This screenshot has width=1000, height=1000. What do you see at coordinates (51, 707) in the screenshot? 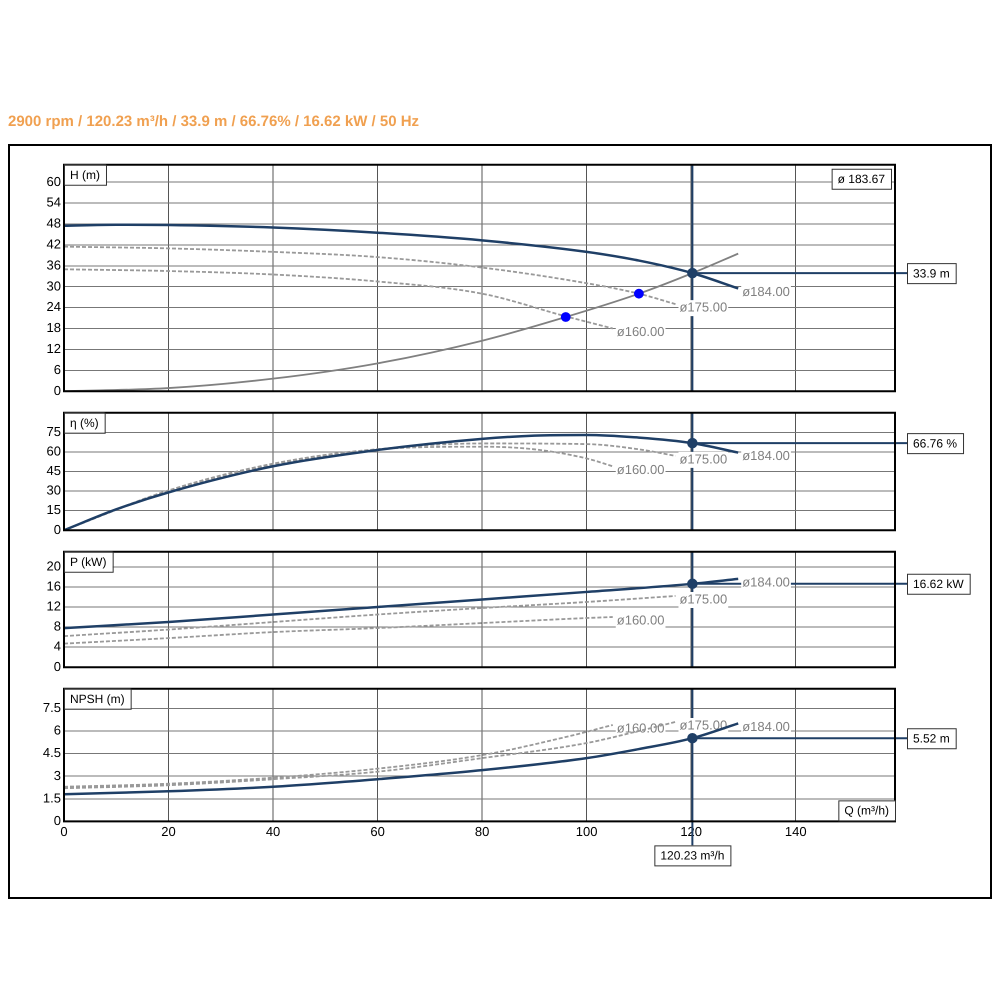
I see `y-tick-label: 7.5` at bounding box center [51, 707].